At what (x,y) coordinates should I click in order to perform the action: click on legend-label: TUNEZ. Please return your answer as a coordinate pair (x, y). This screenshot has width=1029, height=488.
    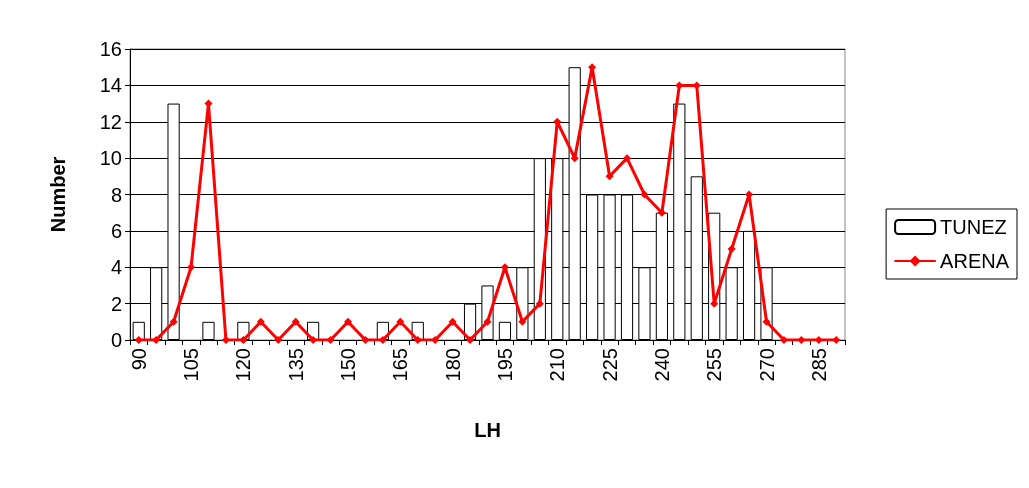
    Looking at the image, I should click on (973, 227).